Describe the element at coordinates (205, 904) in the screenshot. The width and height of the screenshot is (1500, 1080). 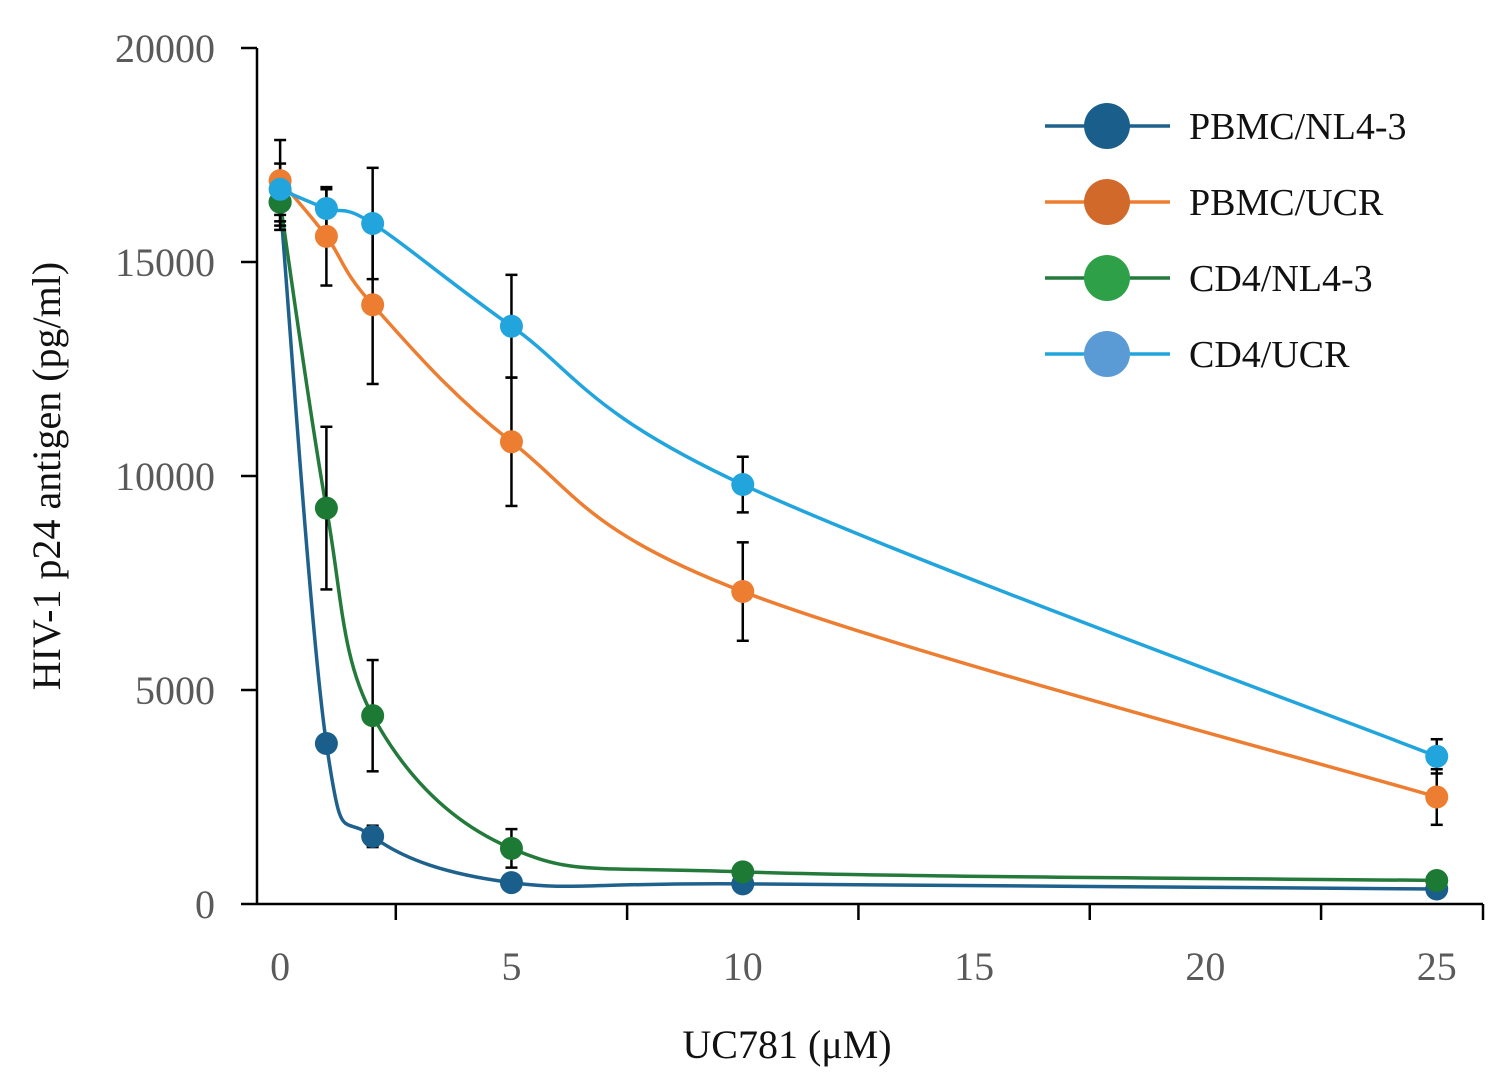
I see `y-tick-label: 0` at that location.